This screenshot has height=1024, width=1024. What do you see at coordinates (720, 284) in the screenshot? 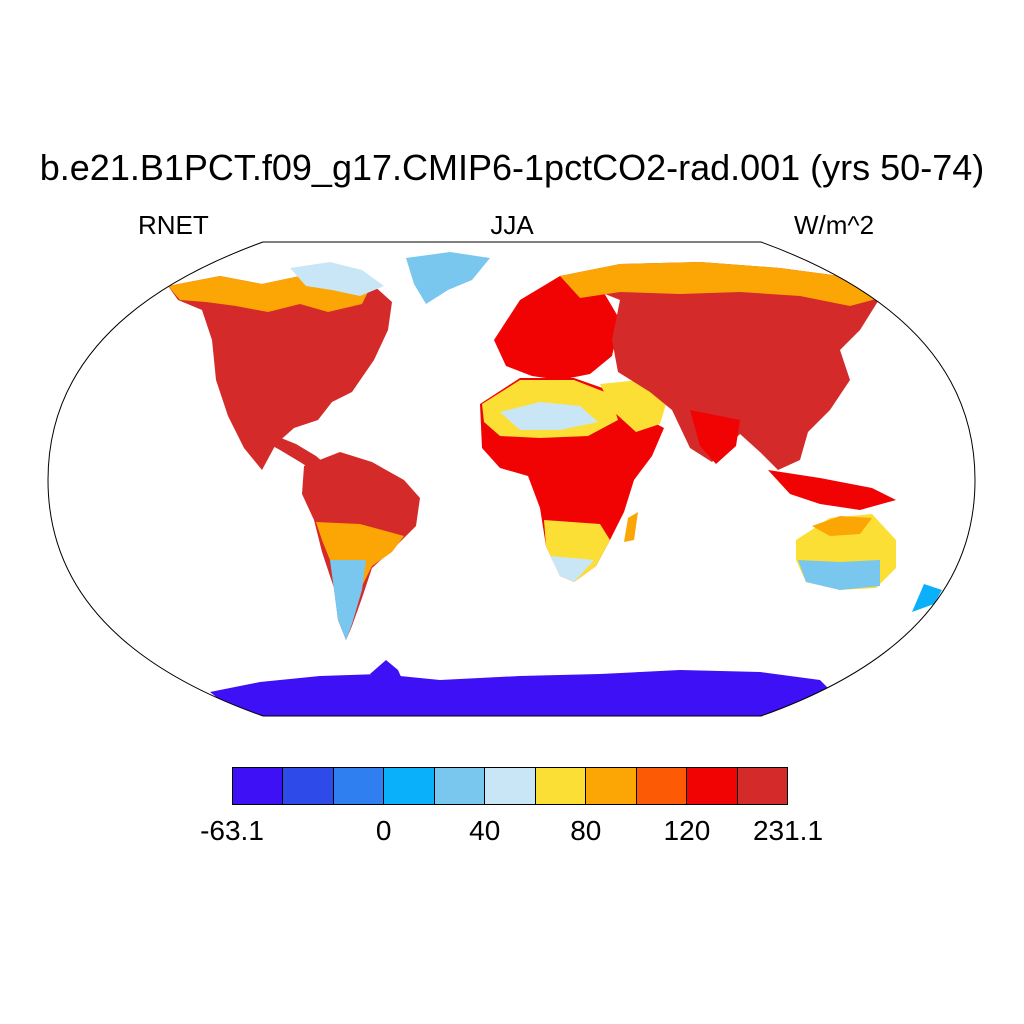
I see `siberia-north` at bounding box center [720, 284].